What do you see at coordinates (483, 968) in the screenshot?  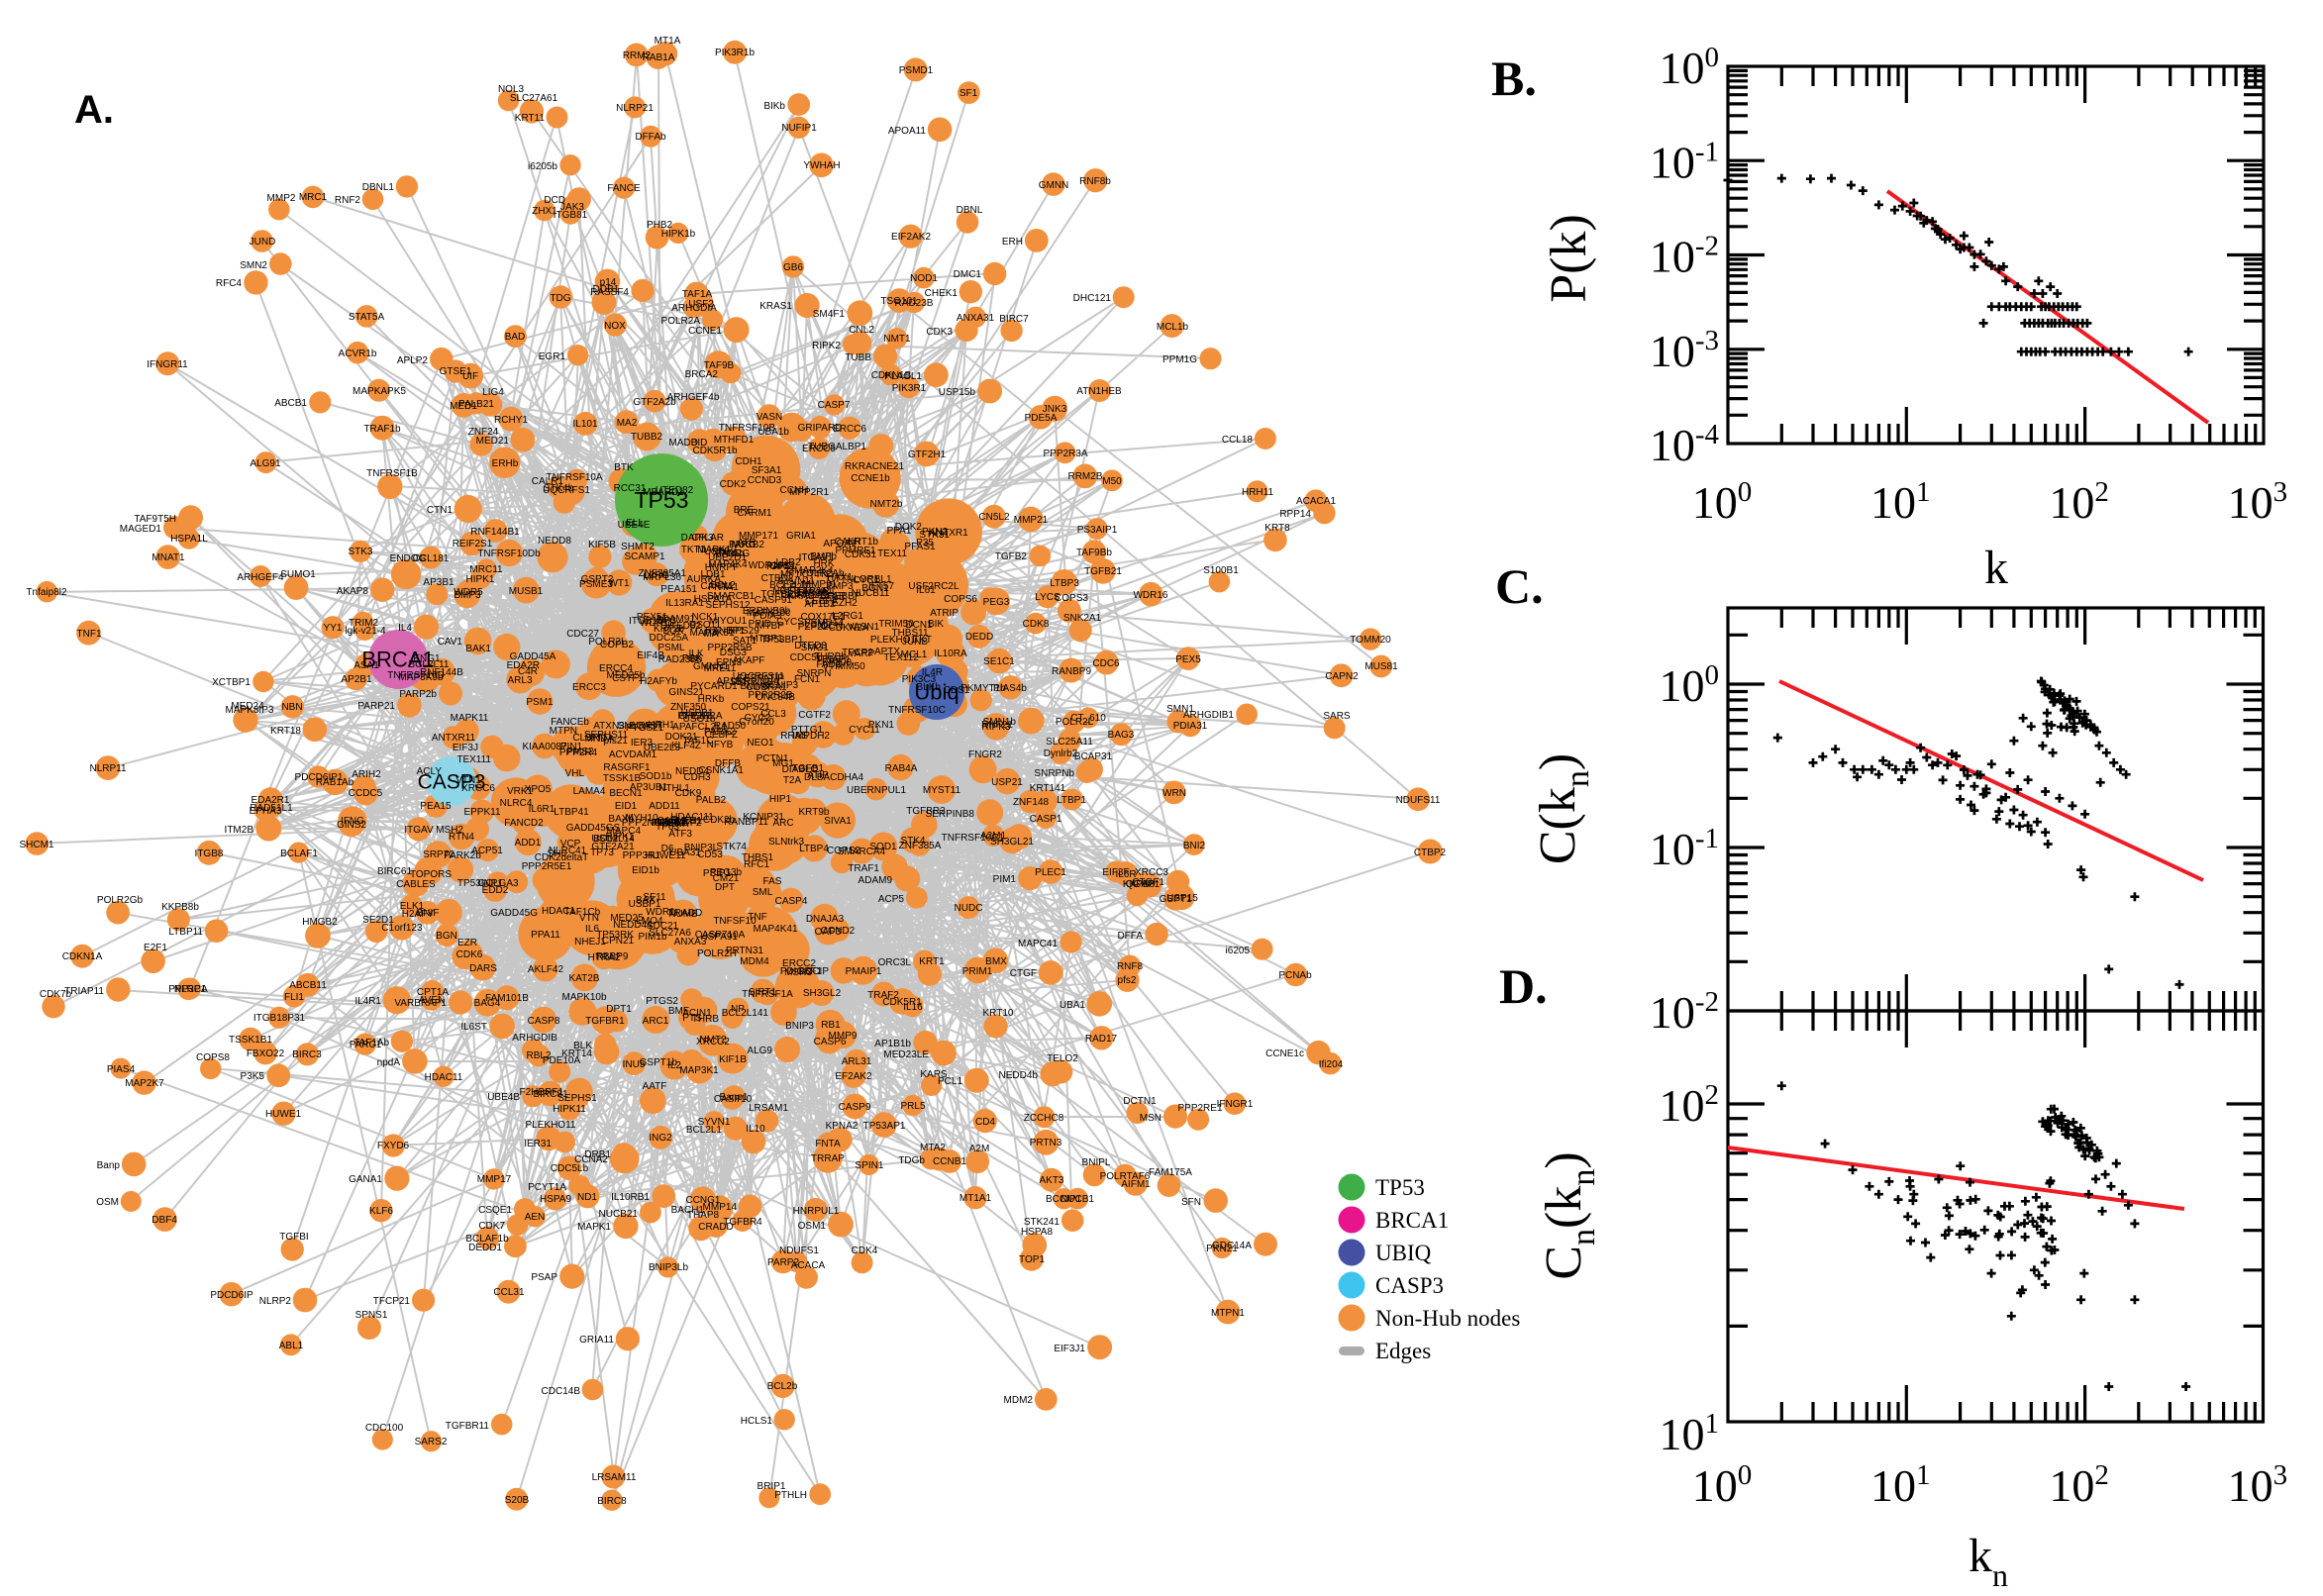 I see `svg-text: DARS` at bounding box center [483, 968].